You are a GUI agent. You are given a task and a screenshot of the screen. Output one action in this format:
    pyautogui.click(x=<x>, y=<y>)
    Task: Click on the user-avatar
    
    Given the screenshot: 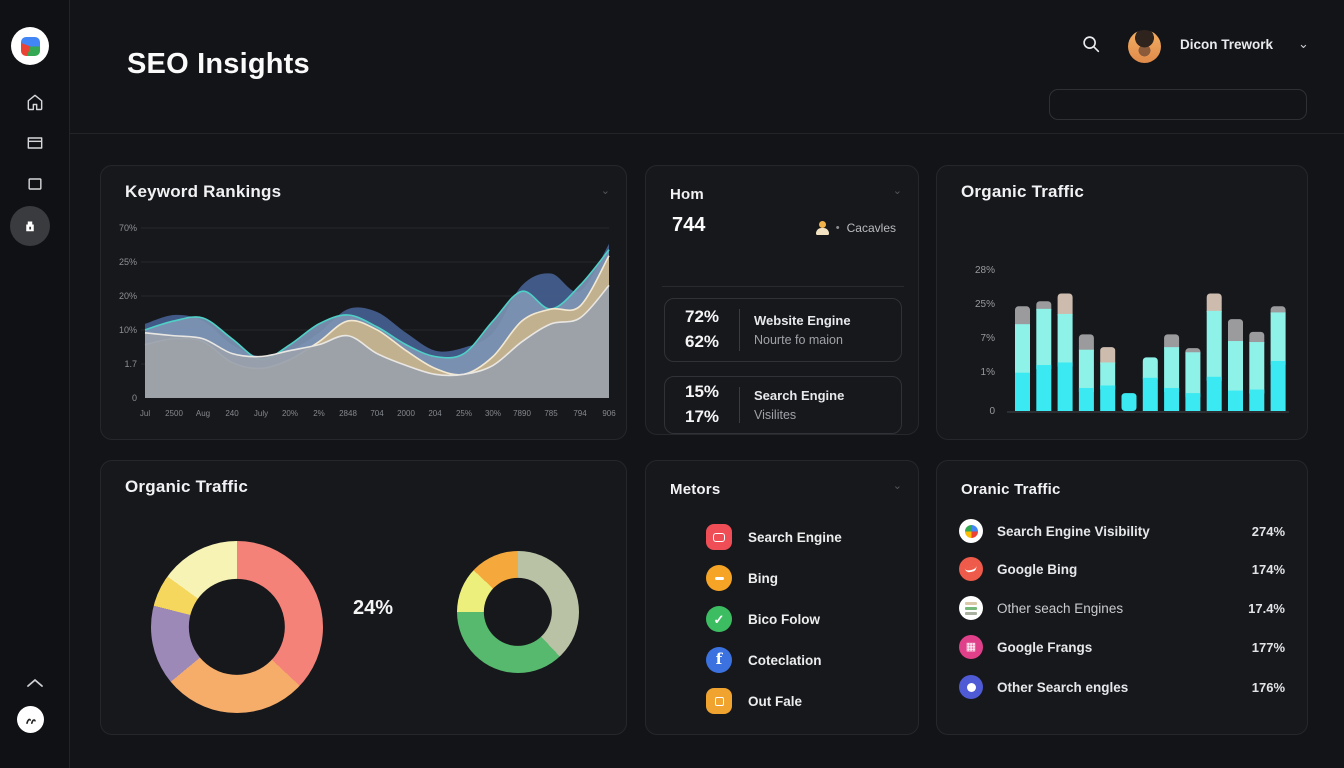 What is the action you would take?
    pyautogui.click(x=1144, y=46)
    